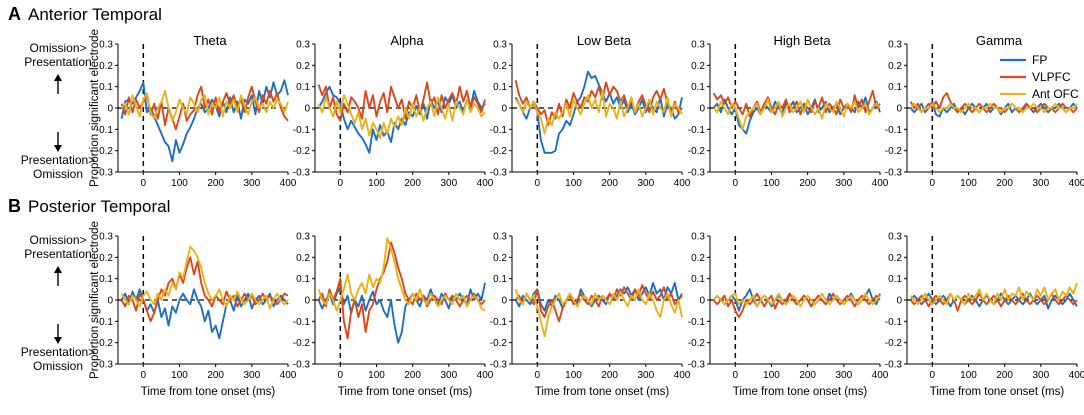  I want to click on row-letter: B, so click(14, 206).